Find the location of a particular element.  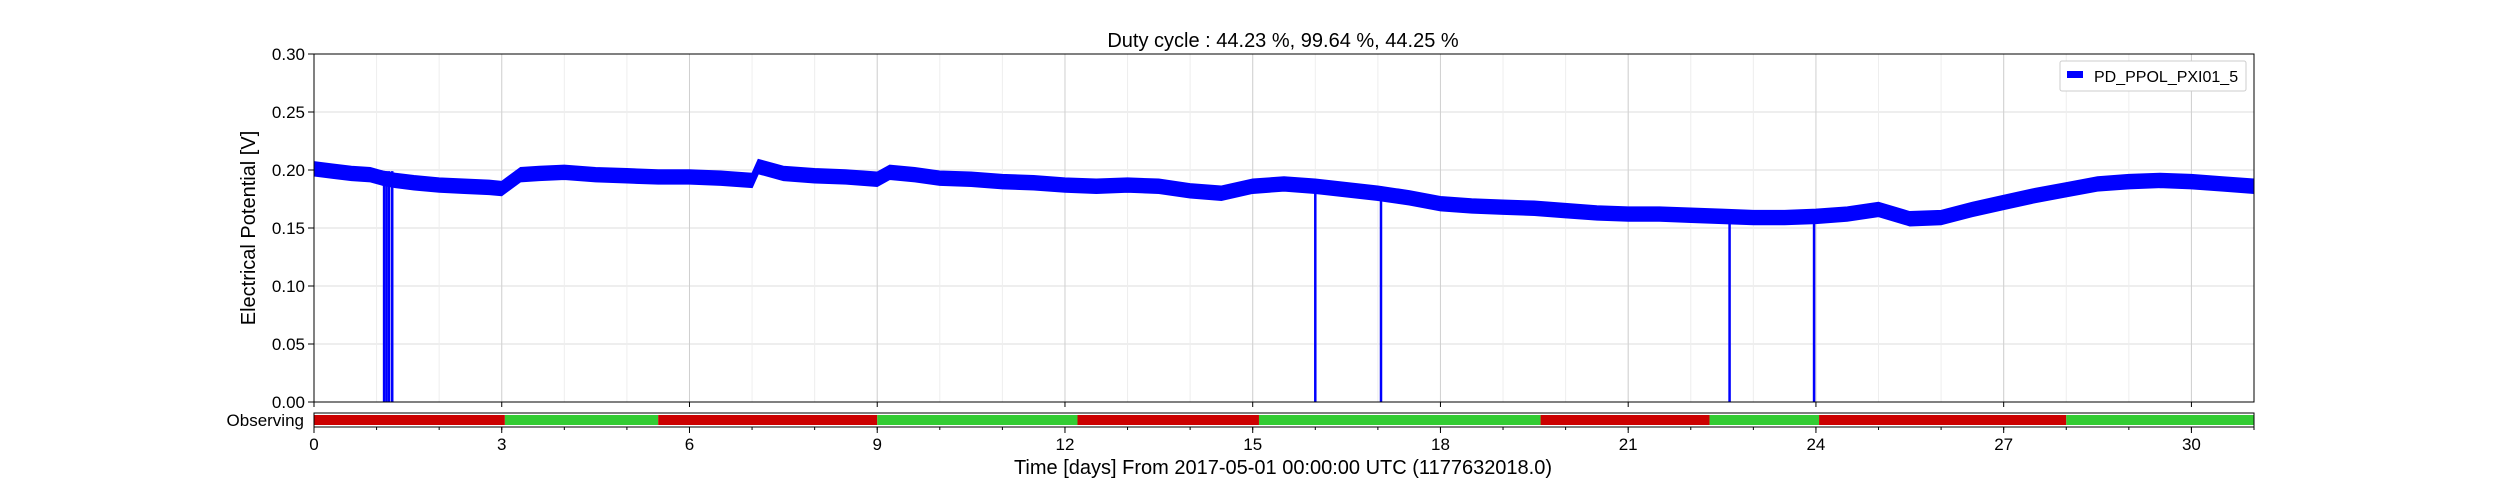

x-tick-label: 18 is located at coordinates (1440, 444).